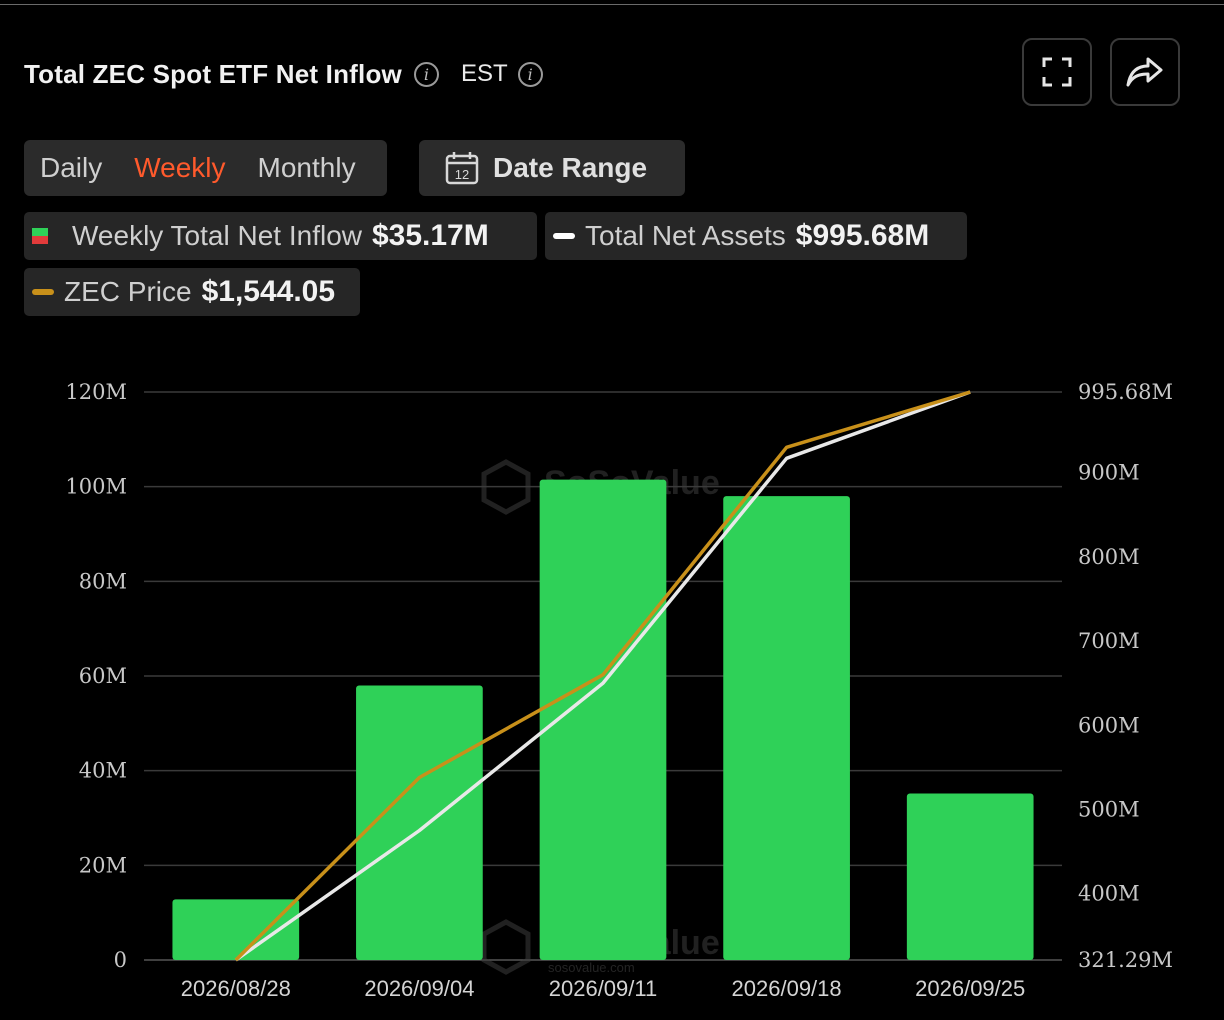 This screenshot has height=1020, width=1224. I want to click on calendar-day: 12, so click(462, 174).